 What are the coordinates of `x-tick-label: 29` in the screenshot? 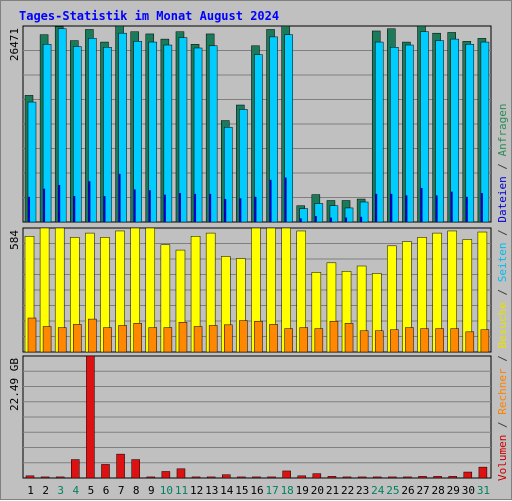 It's located at (453, 490).